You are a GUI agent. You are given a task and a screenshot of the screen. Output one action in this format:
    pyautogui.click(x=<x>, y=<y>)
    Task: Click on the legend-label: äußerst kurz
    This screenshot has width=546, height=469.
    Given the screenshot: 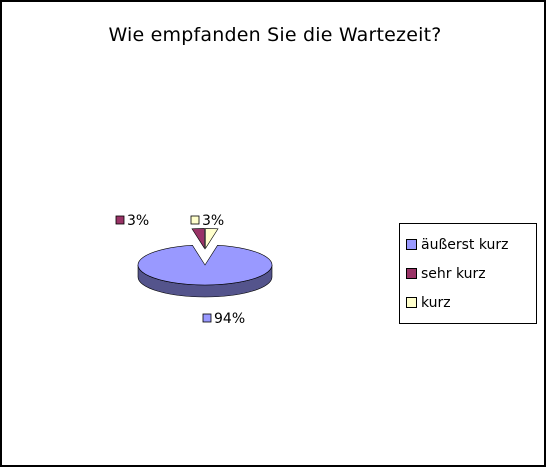 What is the action you would take?
    pyautogui.click(x=465, y=244)
    